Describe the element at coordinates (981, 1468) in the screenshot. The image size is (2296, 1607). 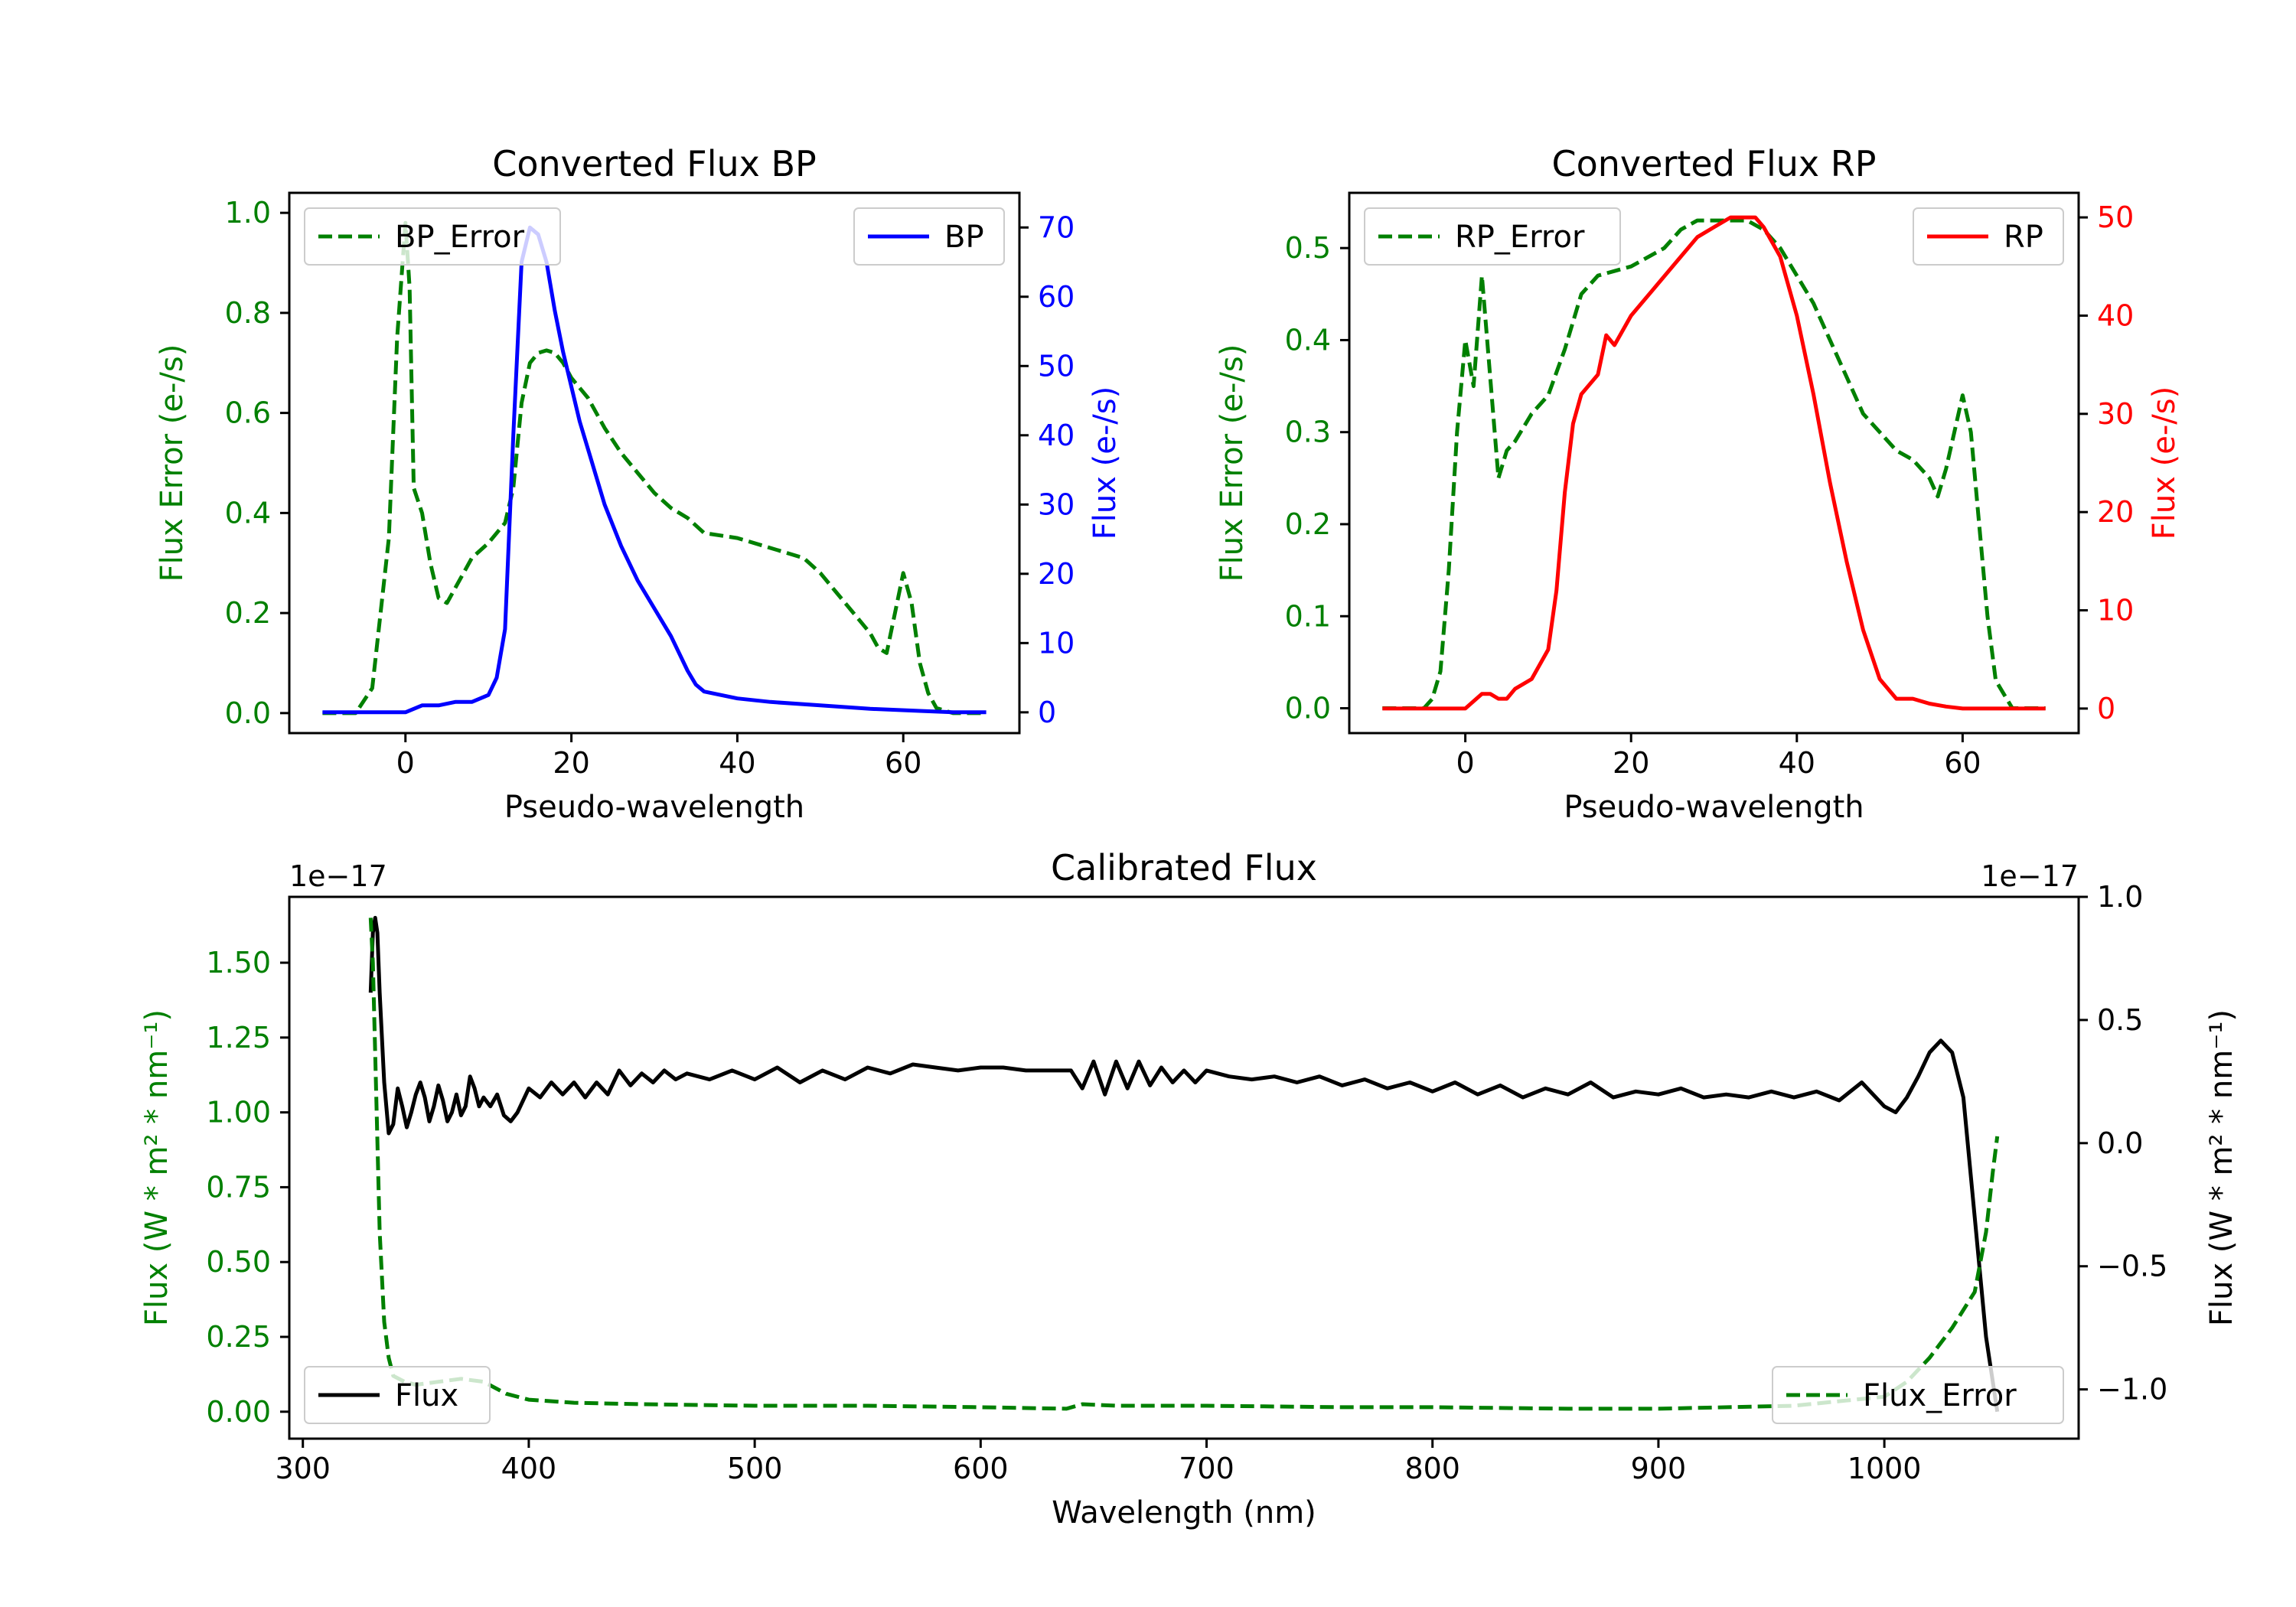
I see `x-tick-label: 600` at that location.